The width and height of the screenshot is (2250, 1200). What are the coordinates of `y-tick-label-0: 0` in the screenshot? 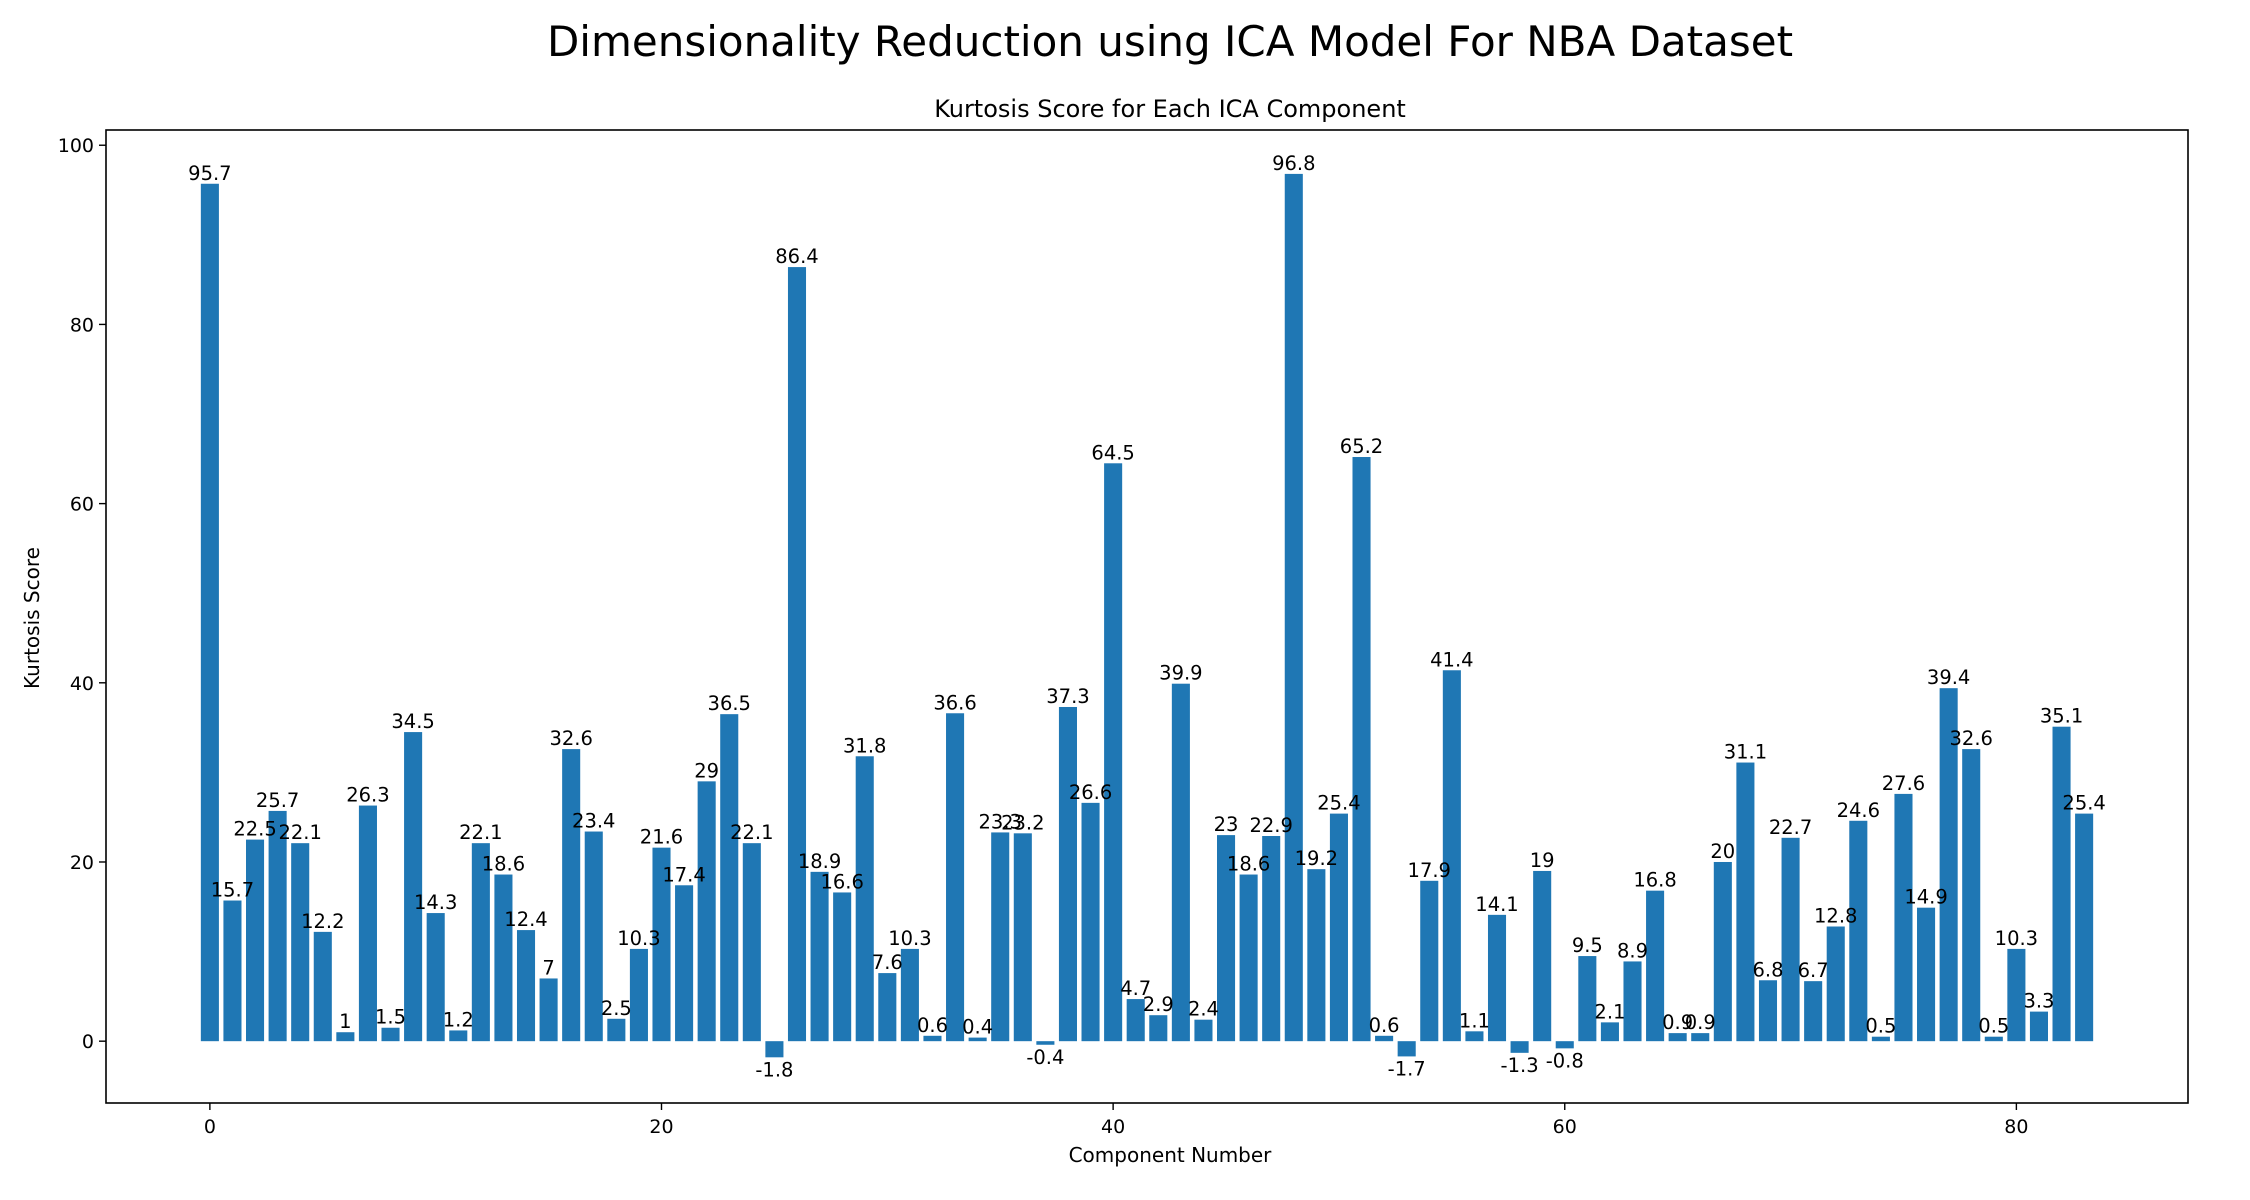 It's located at (88, 1042).